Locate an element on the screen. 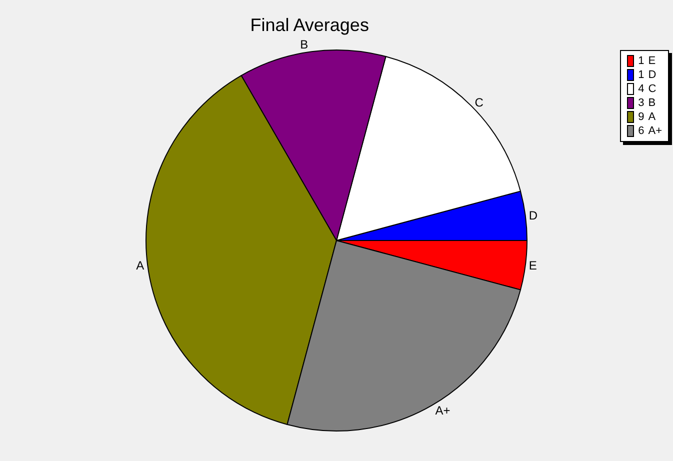  legend-label: A is located at coordinates (652, 117).